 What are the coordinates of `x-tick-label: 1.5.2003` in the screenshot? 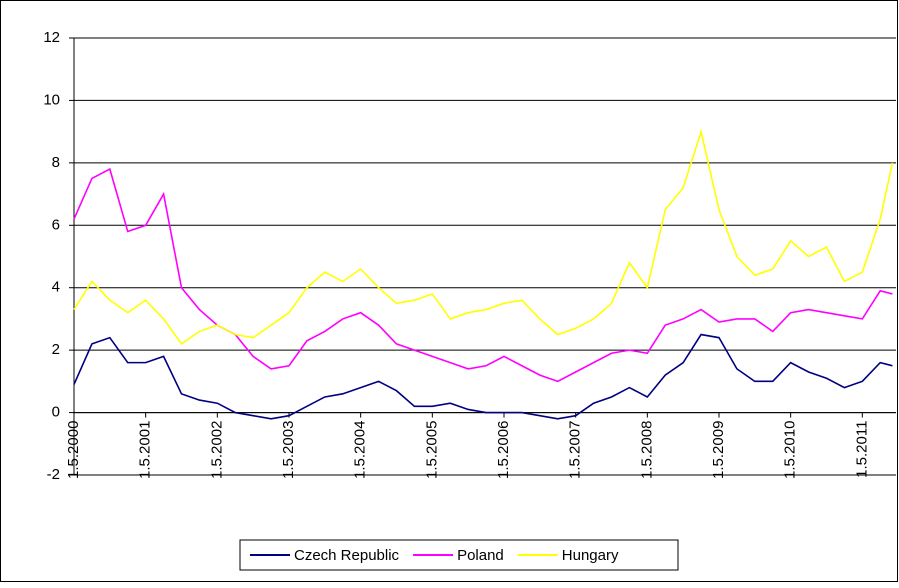 It's located at (288, 450).